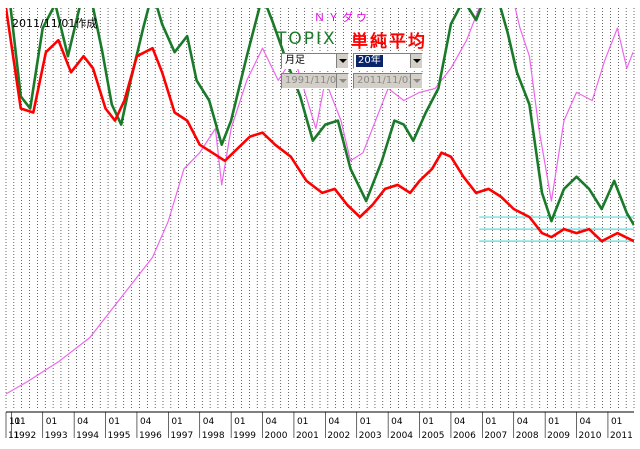 This screenshot has height=449, width=640. Describe the element at coordinates (389, 42) in the screenshot. I see `legend-simple-average: 単純平均` at that location.